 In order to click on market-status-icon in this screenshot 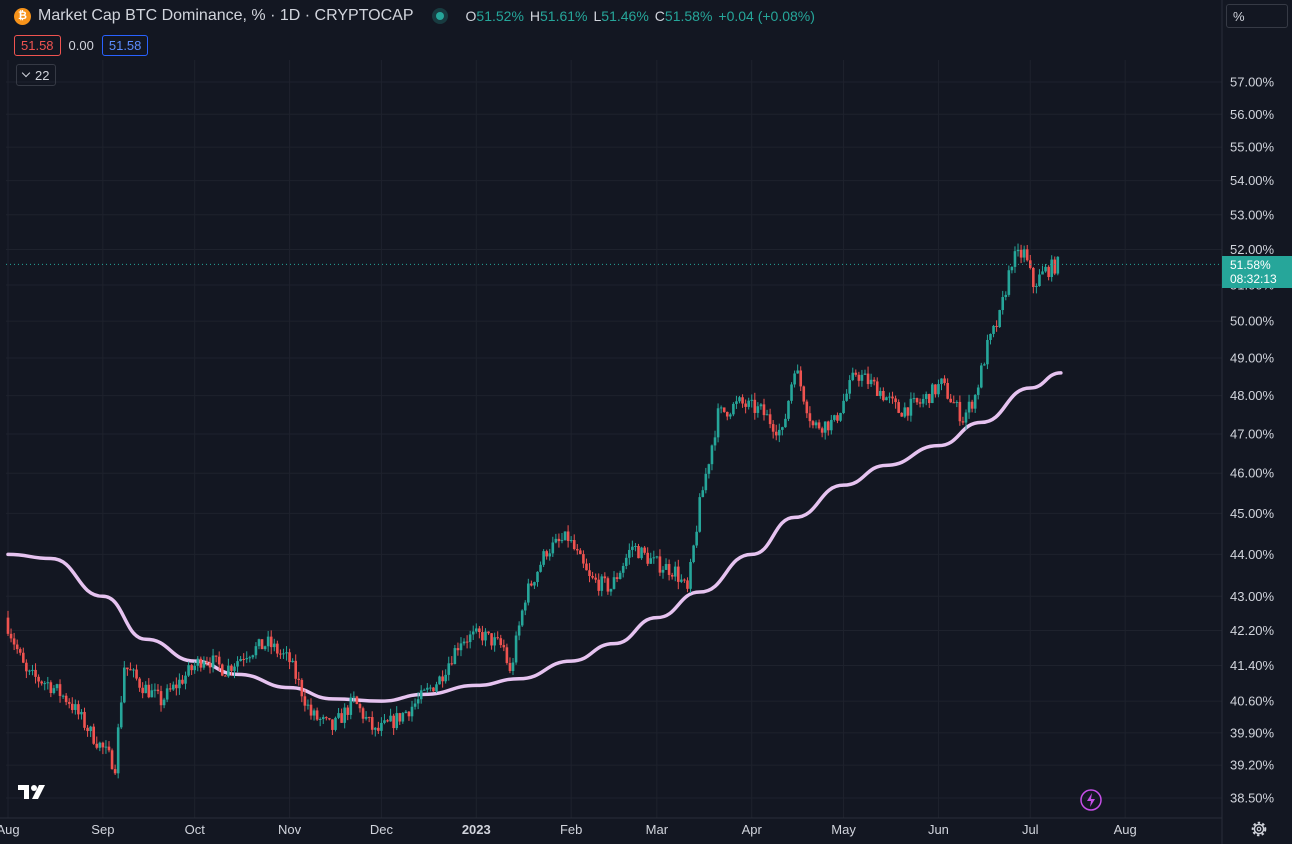, I will do `click(439, 16)`.